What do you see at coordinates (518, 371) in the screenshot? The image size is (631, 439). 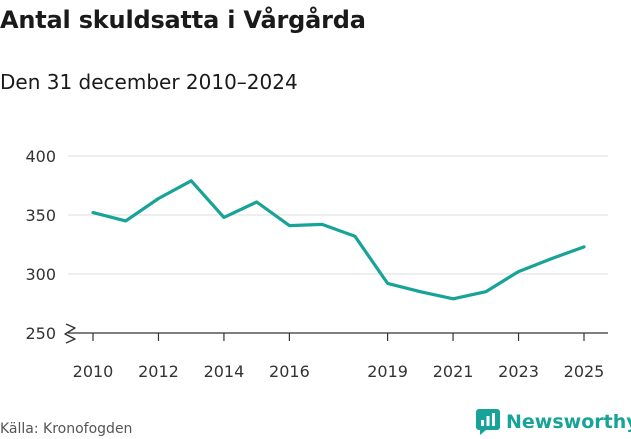 I see `x-tick-label-2023: 2023` at bounding box center [518, 371].